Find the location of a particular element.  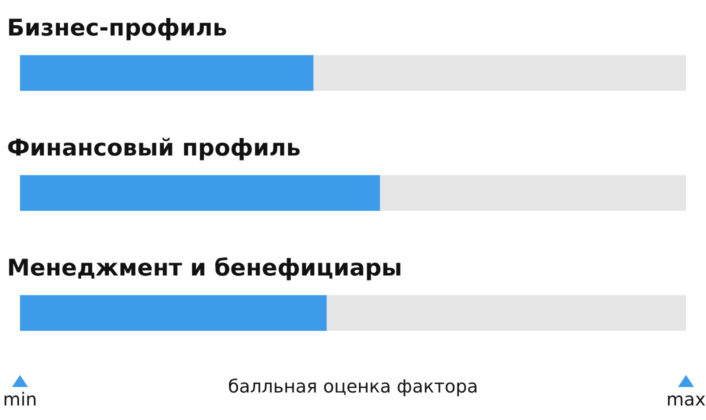

text: max is located at coordinates (686, 400).